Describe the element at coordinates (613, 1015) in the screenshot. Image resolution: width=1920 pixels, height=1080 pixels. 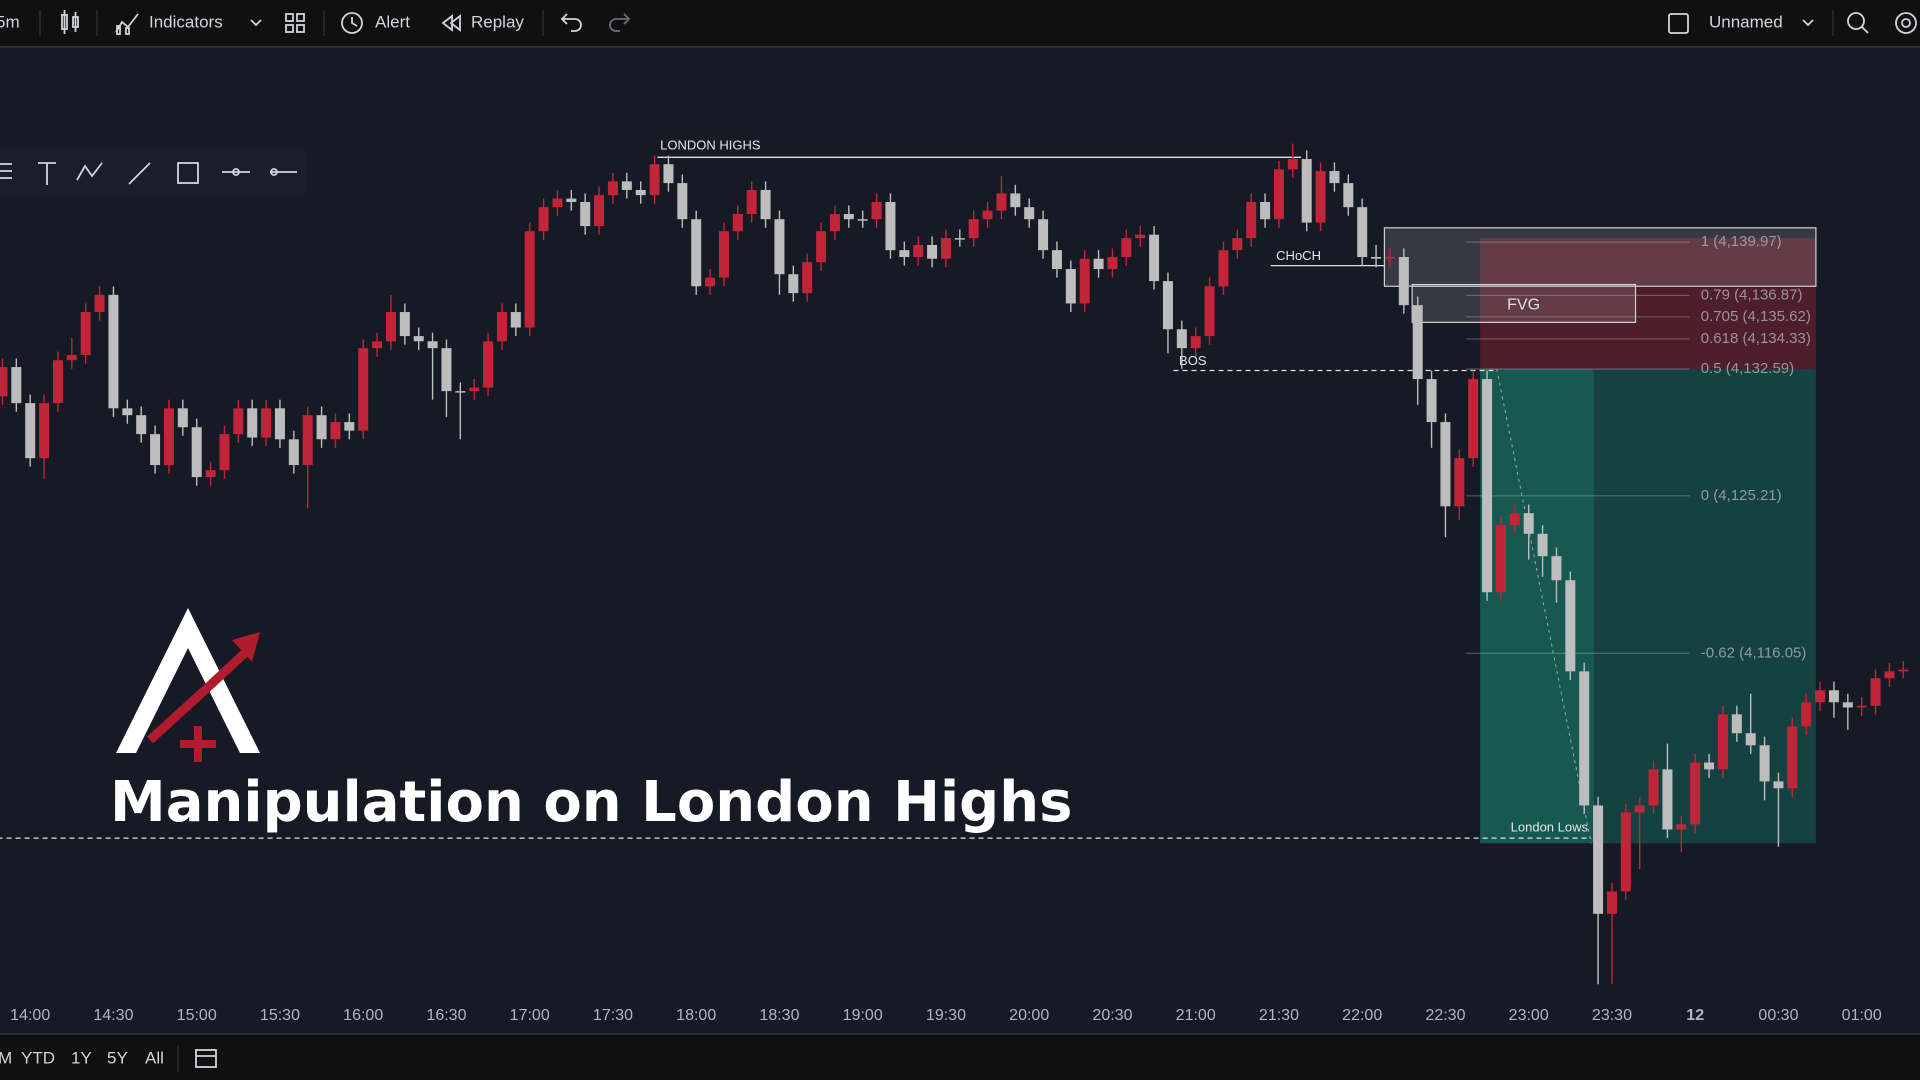
I see `x-tick-label: 17:30` at that location.